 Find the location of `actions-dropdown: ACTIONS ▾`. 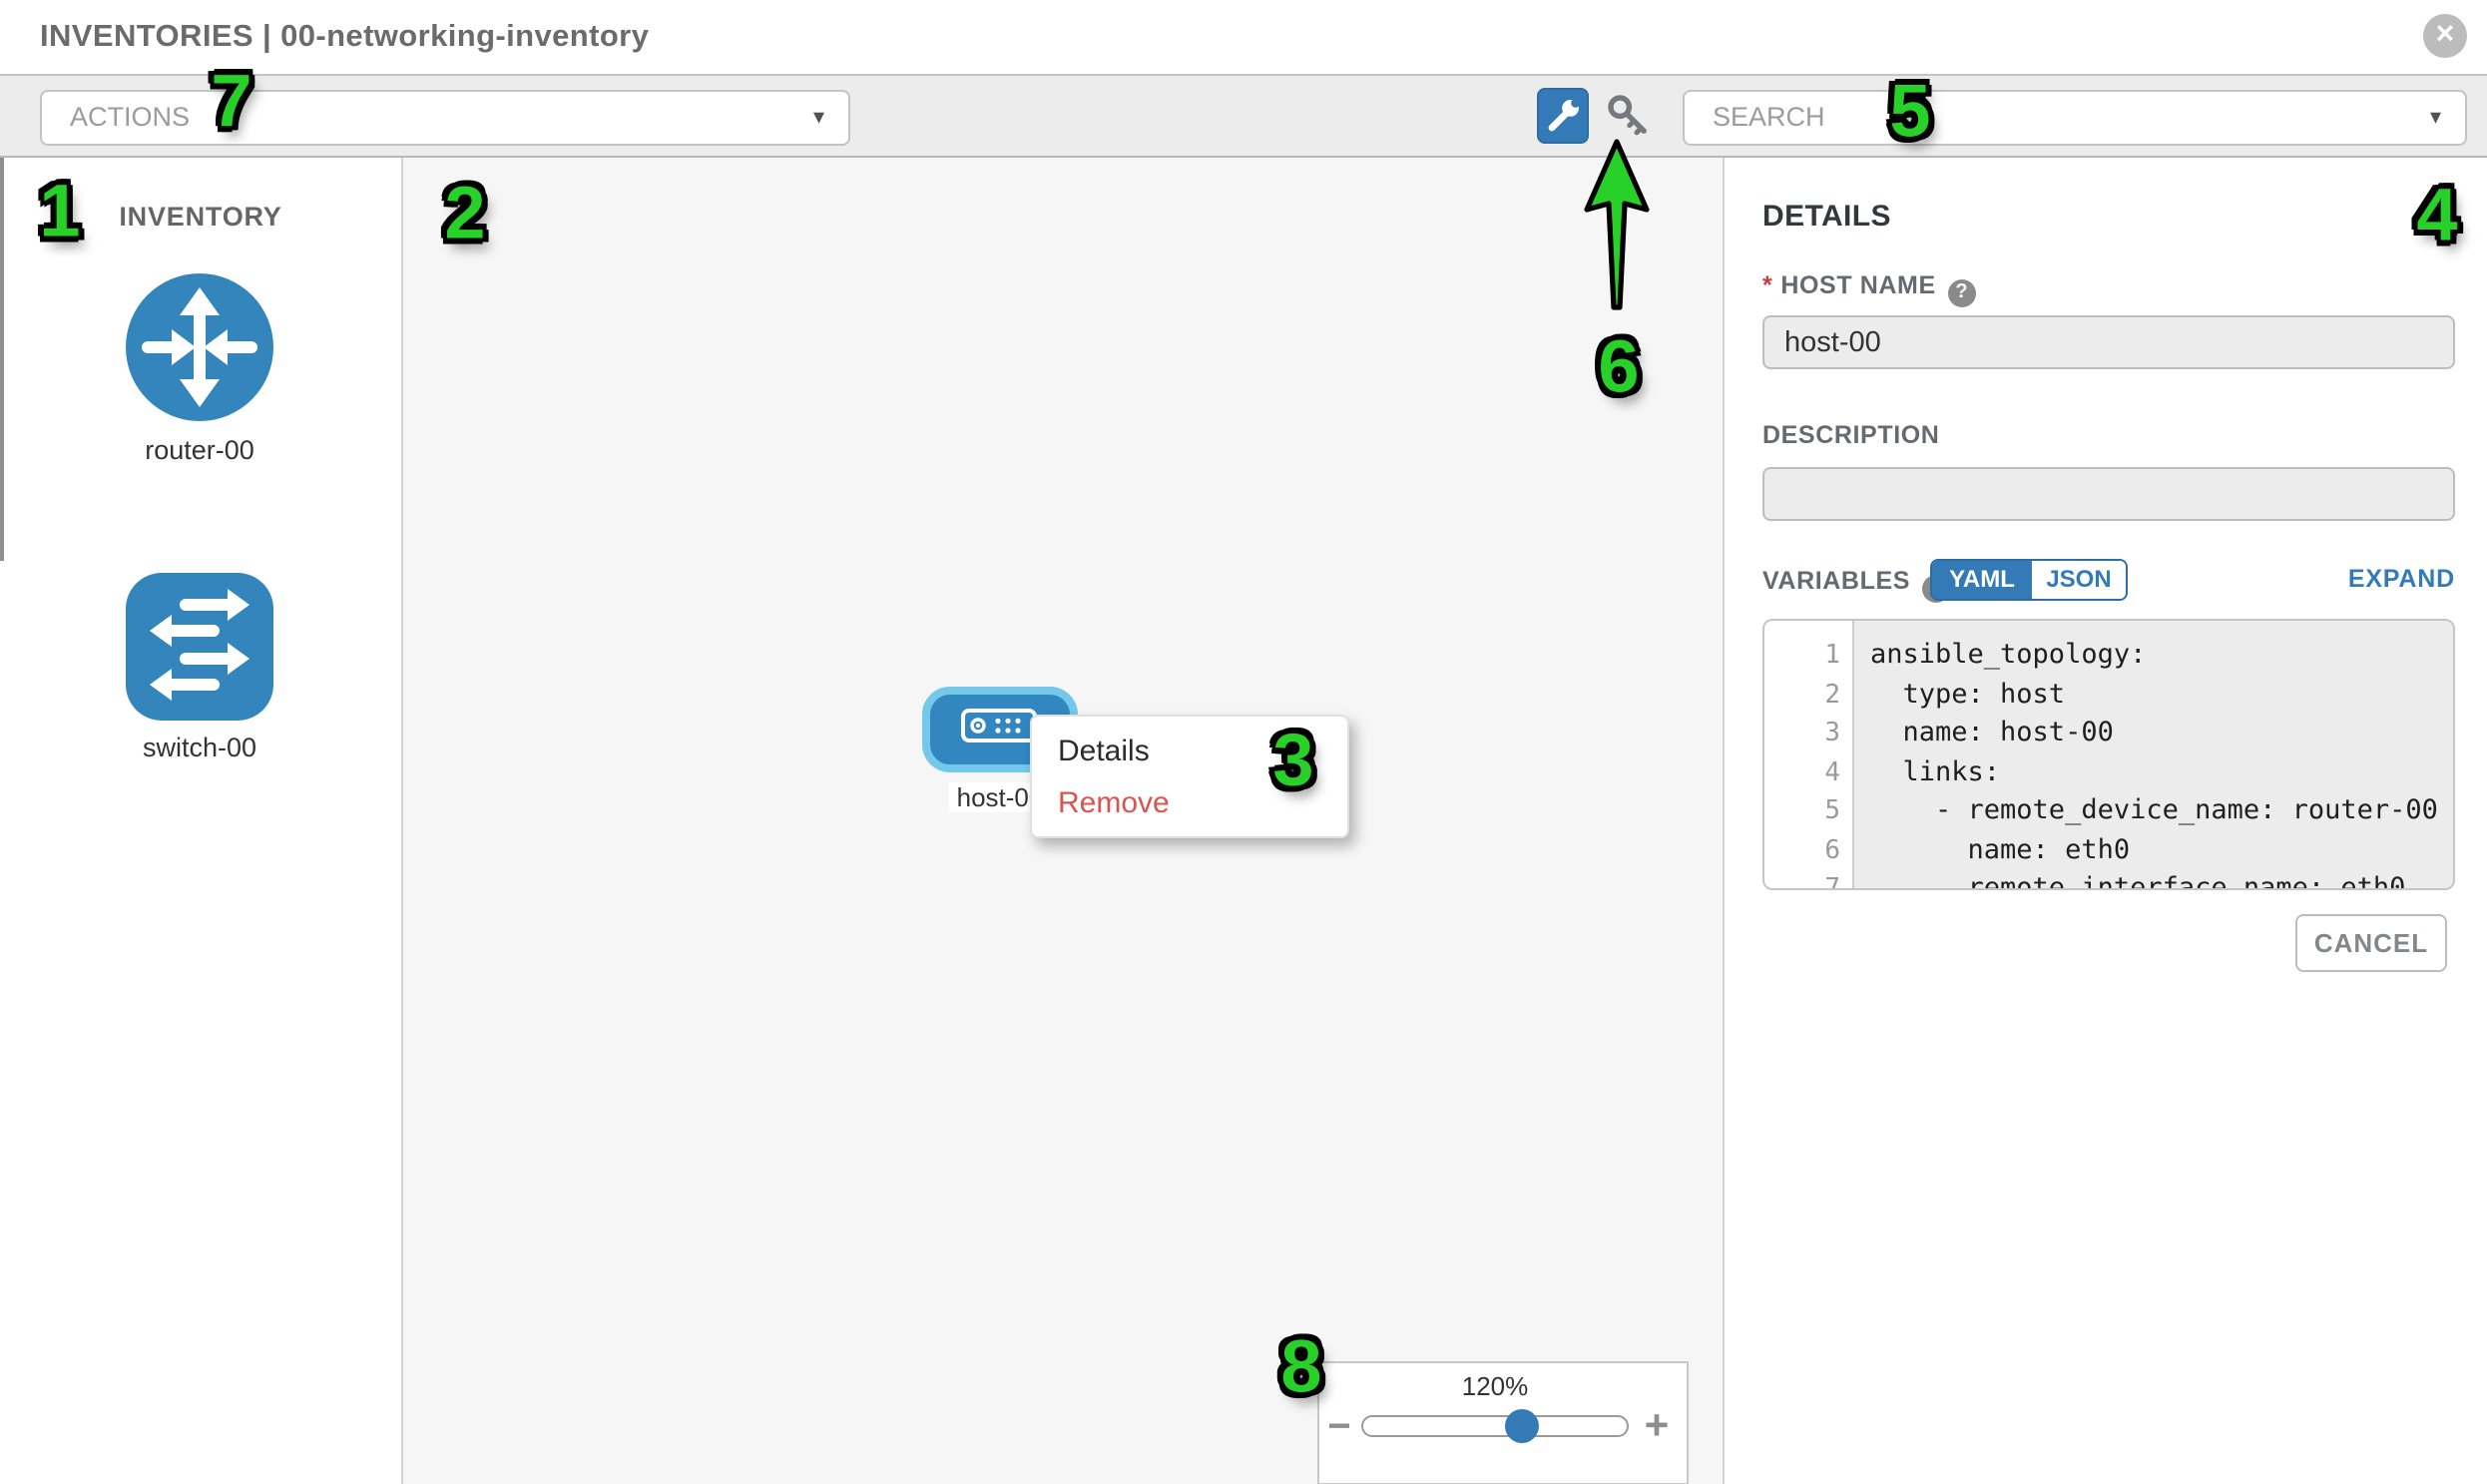

actions-dropdown: ACTIONS ▾ is located at coordinates (445, 118).